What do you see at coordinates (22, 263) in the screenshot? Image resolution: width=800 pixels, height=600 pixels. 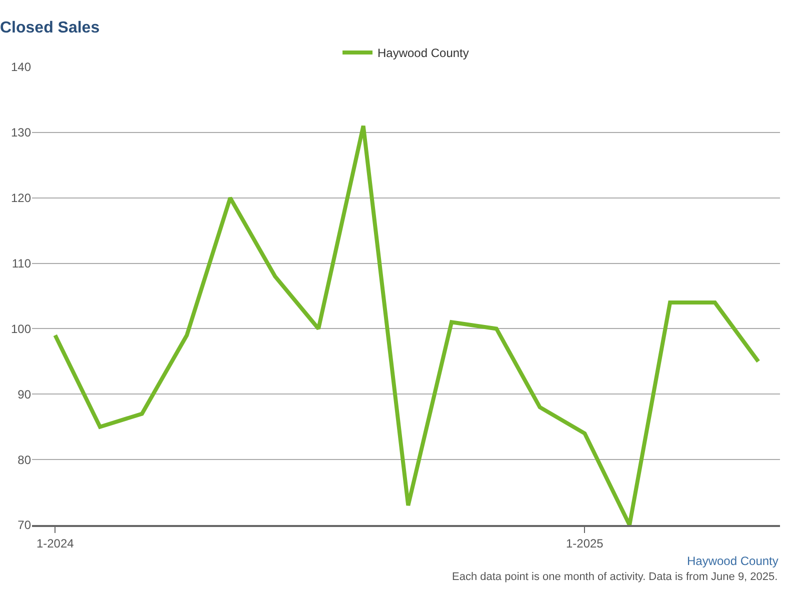 I see `y-tick-label: 110` at bounding box center [22, 263].